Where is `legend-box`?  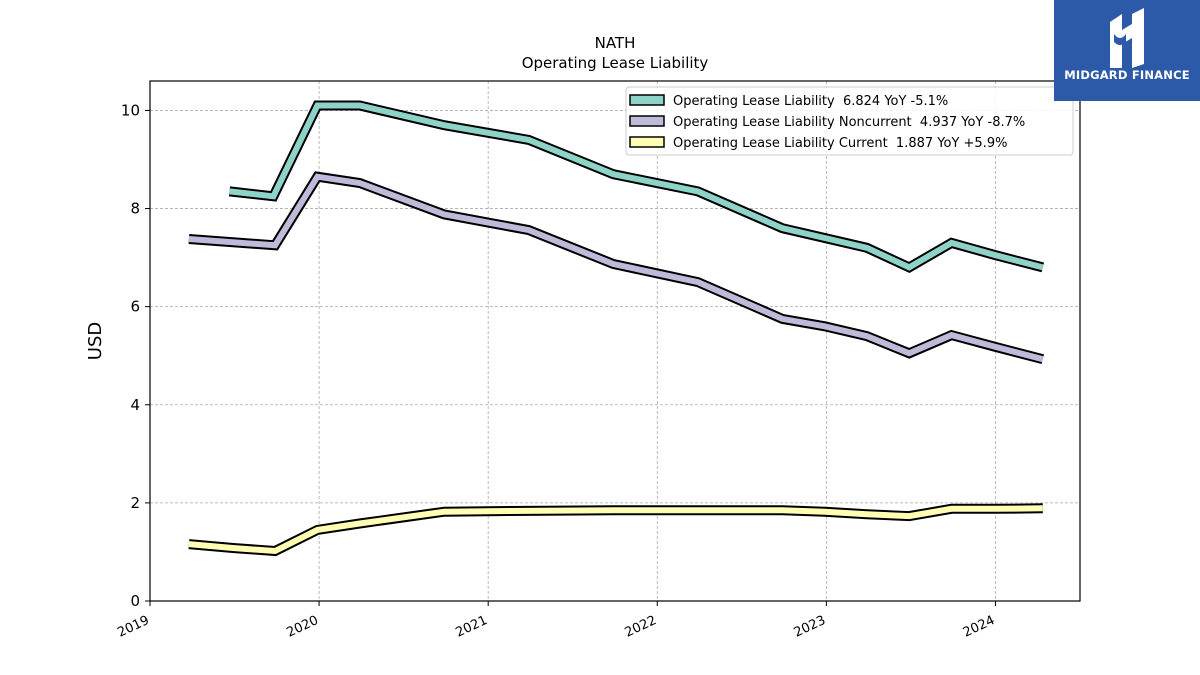 legend-box is located at coordinates (849, 121).